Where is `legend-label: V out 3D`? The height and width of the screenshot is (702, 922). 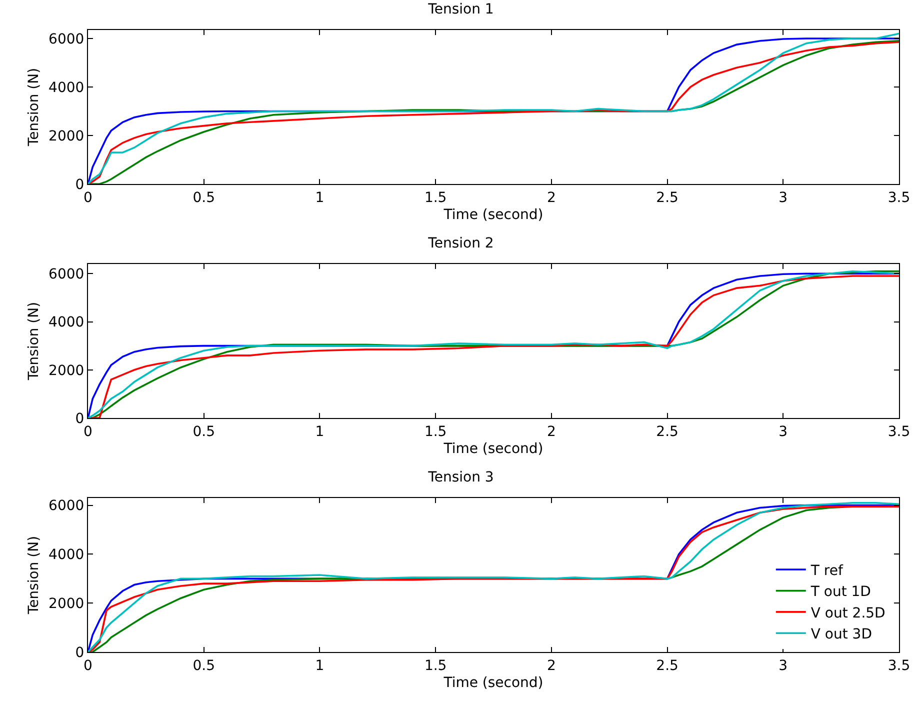
legend-label: V out 3D is located at coordinates (841, 634).